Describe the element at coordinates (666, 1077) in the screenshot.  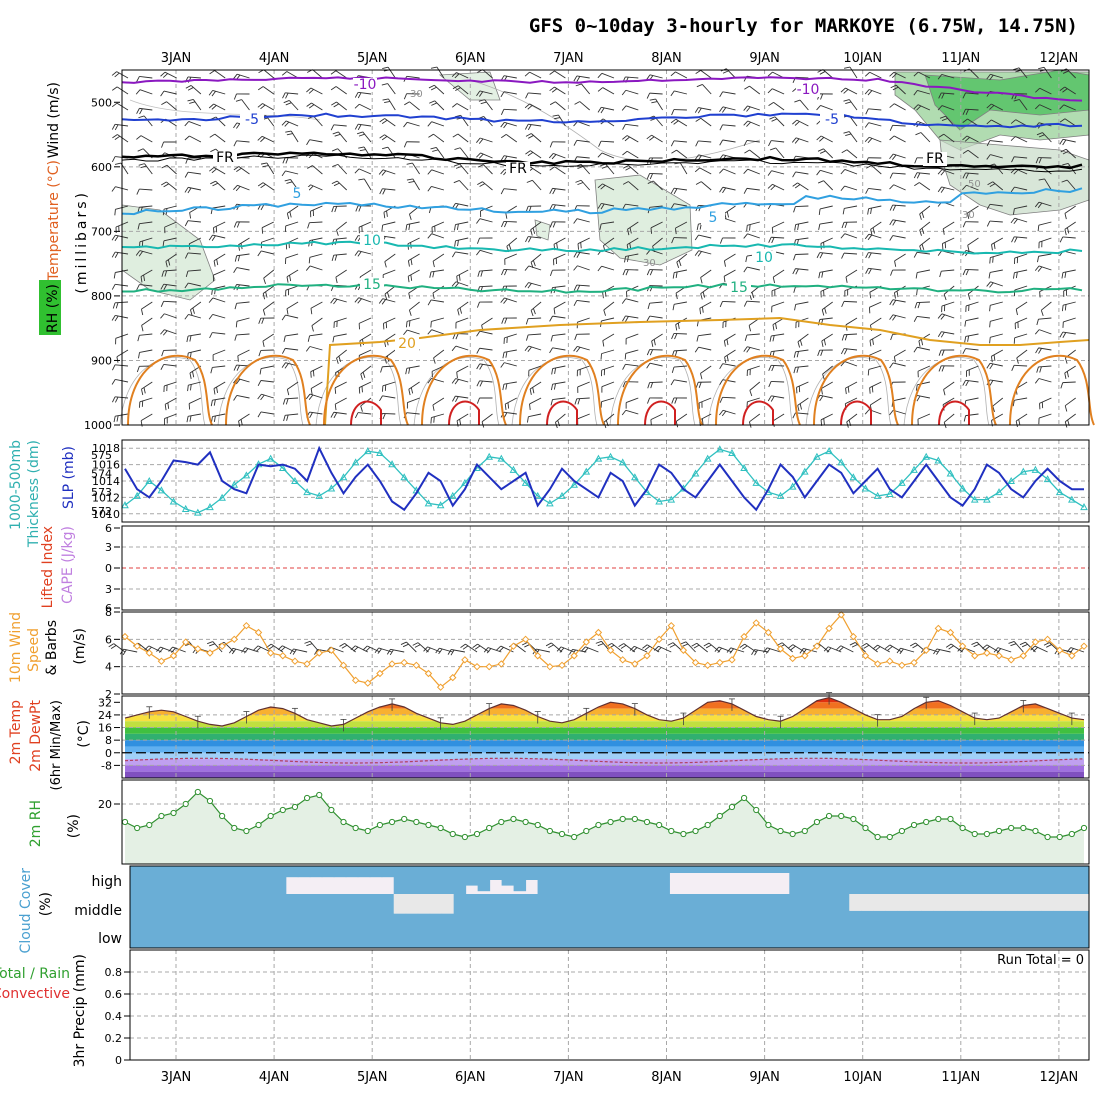
I see `bottom-date-label: 8JAN` at that location.